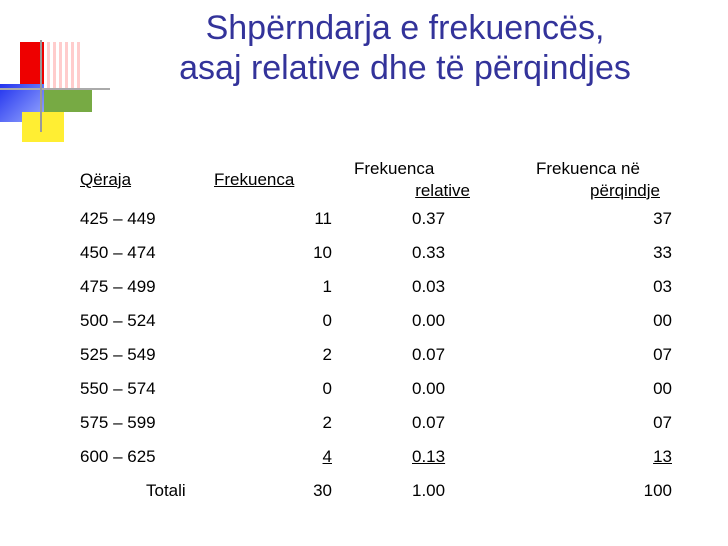 The height and width of the screenshot is (546, 728). What do you see at coordinates (68, 101) in the screenshot?
I see `deco-green-square` at bounding box center [68, 101].